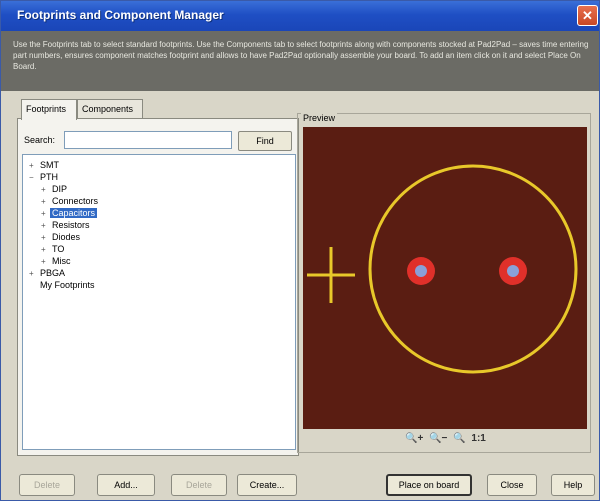 The height and width of the screenshot is (501, 600). I want to click on tree-item-label: My Footprints, so click(67, 285).